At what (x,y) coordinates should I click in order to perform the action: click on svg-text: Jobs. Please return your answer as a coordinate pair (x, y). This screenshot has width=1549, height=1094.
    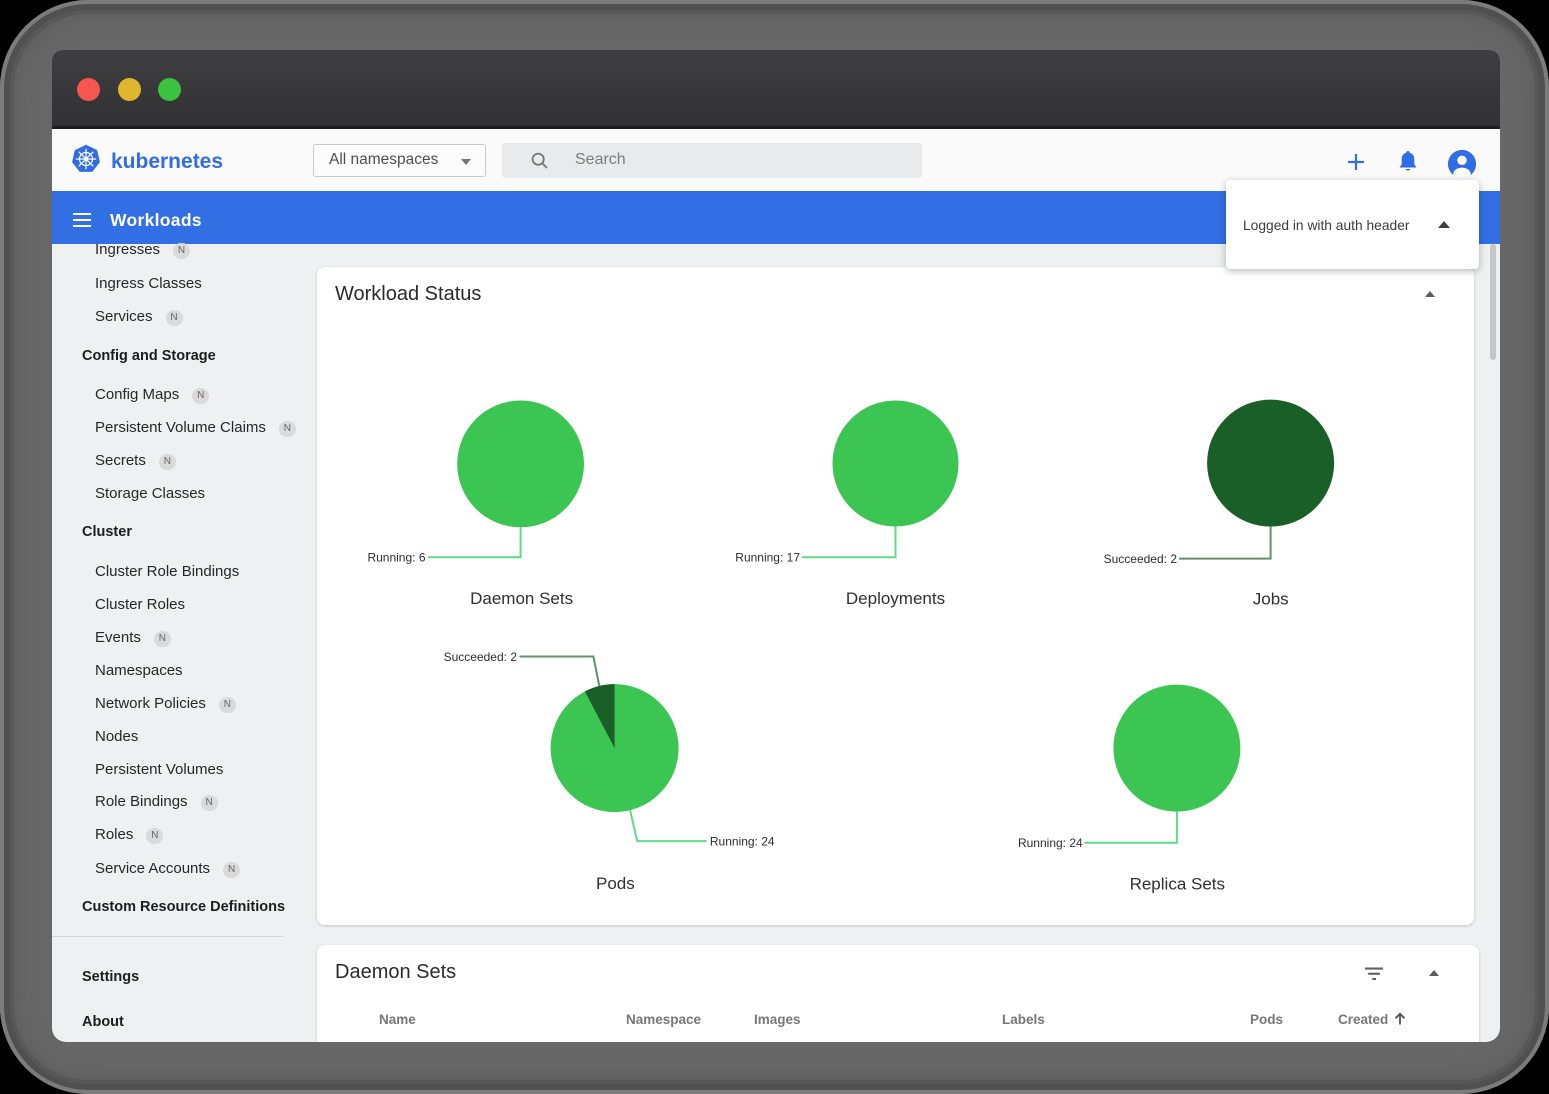
    Looking at the image, I should click on (1271, 599).